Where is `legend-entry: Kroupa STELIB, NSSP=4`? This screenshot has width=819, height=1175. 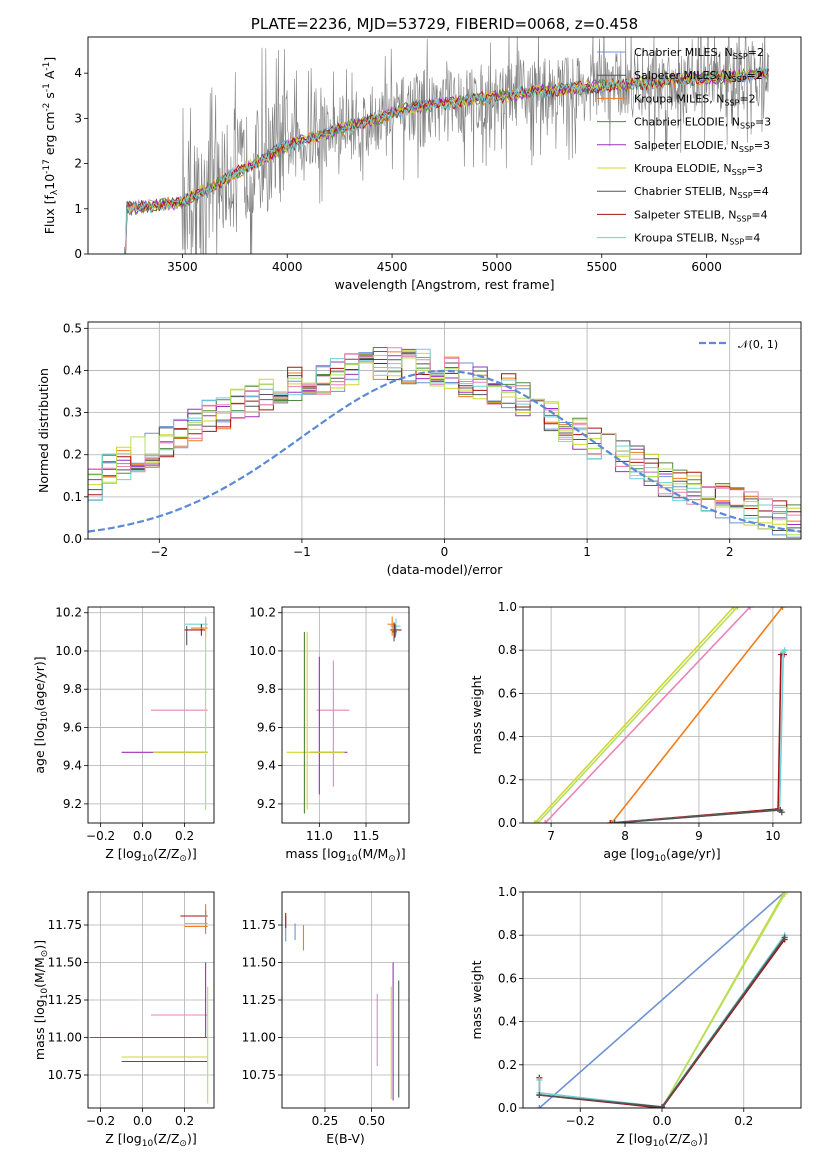 legend-entry: Kroupa STELIB, NSSP=4 is located at coordinates (697, 239).